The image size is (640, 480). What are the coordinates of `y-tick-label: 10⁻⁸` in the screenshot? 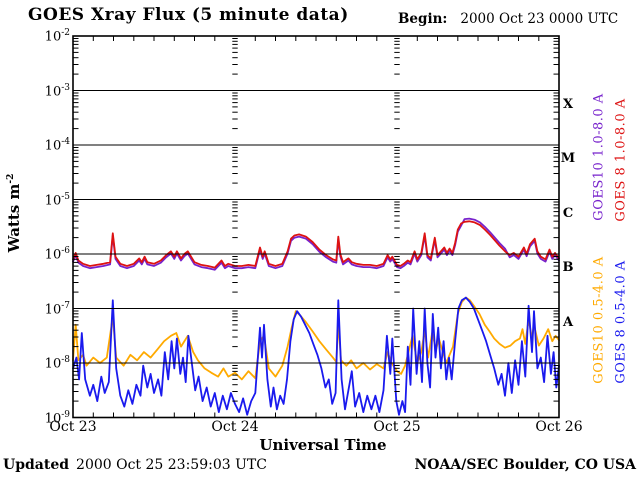 It's located at (57, 363).